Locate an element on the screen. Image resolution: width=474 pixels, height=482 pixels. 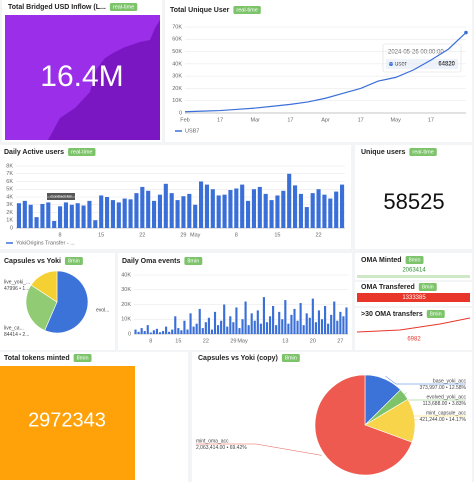
y-tick-label: 20K is located at coordinates (126, 305).